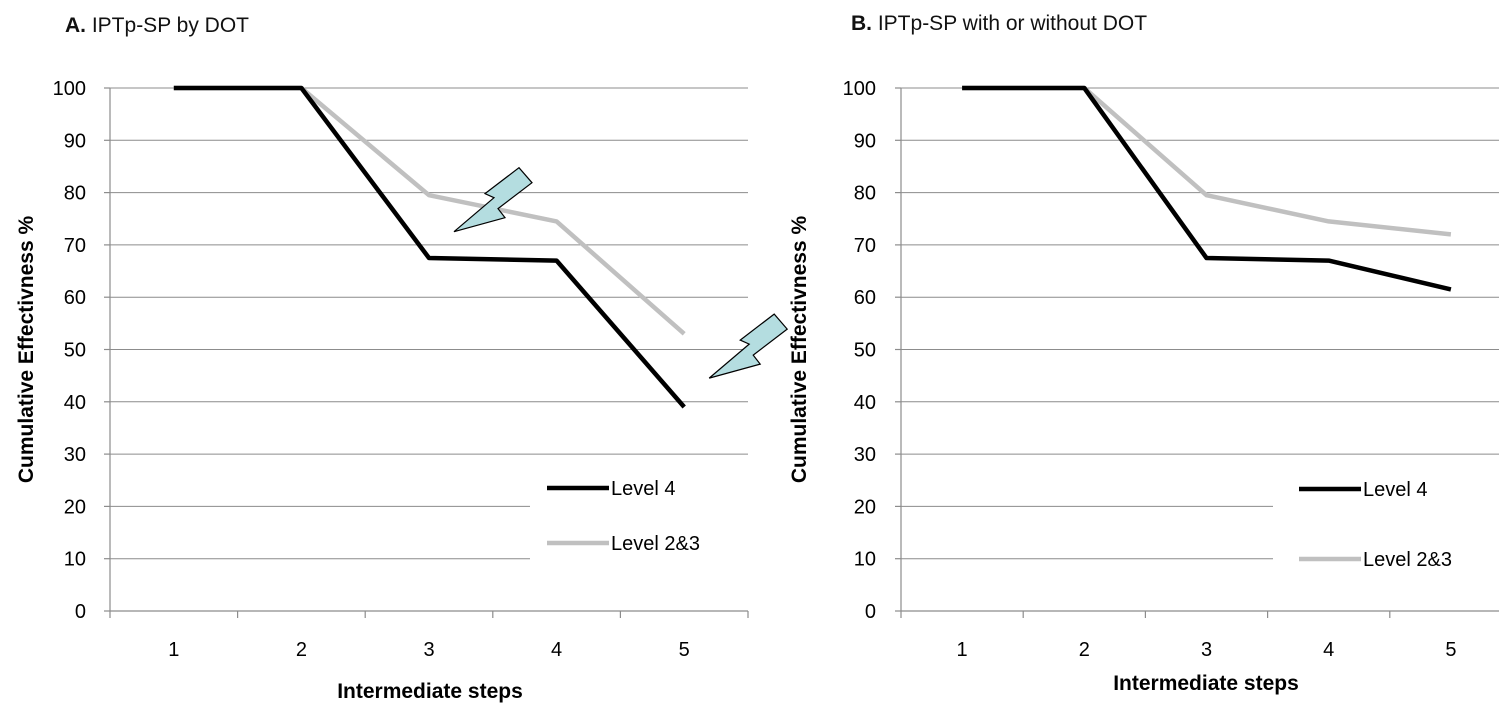  What do you see at coordinates (78, 25) in the screenshot?
I see `panel-letter: A.` at bounding box center [78, 25].